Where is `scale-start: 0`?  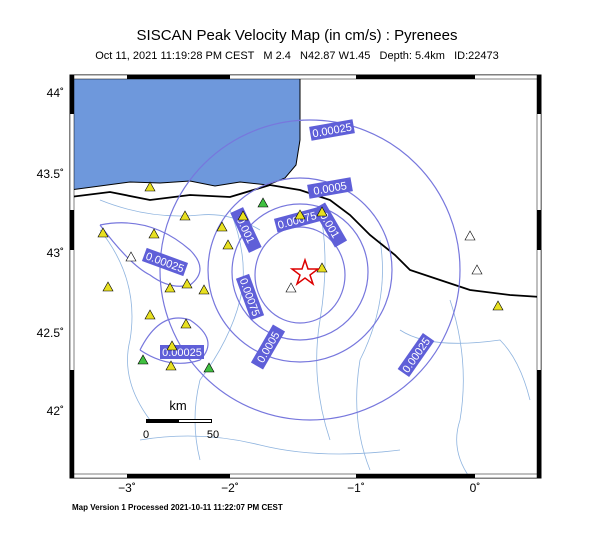
scale-start: 0 is located at coordinates (146, 435).